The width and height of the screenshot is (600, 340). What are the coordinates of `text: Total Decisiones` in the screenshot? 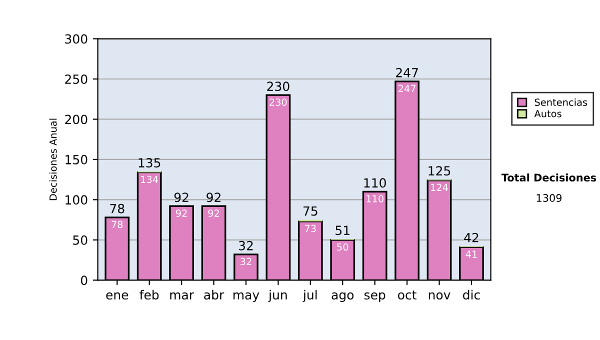 It's located at (548, 177).